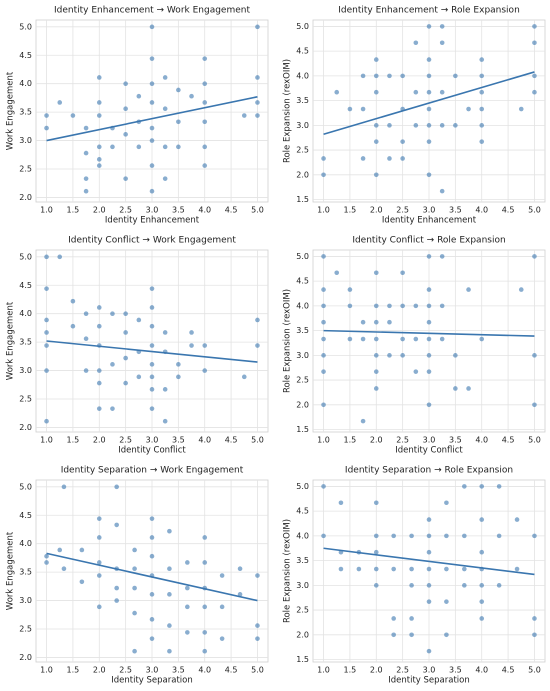  I want to click on y-axis-label: Work Engagement, so click(11, 110).